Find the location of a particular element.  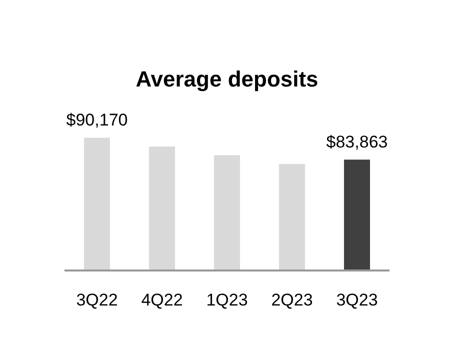

x-tick-label: 1Q23 is located at coordinates (227, 300).